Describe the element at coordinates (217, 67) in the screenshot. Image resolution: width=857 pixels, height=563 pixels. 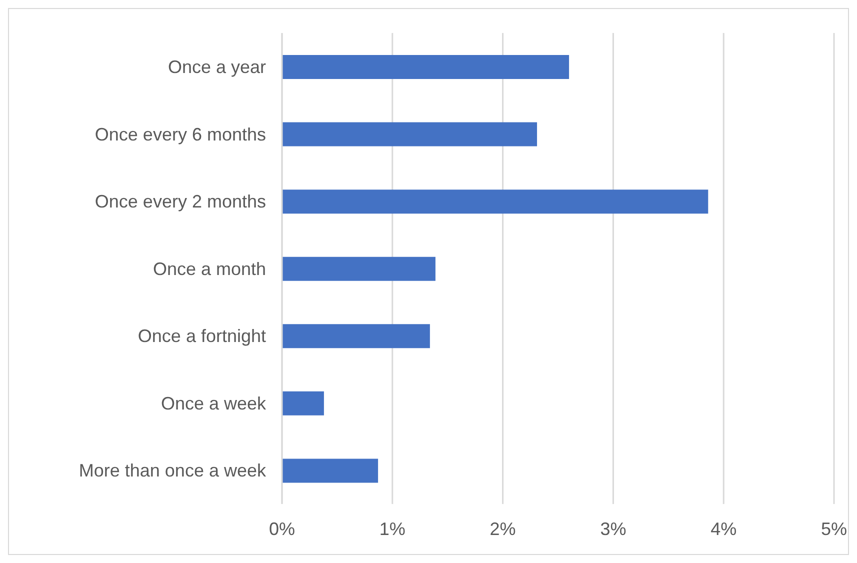
I see `y-tick-label: Once a year` at that location.